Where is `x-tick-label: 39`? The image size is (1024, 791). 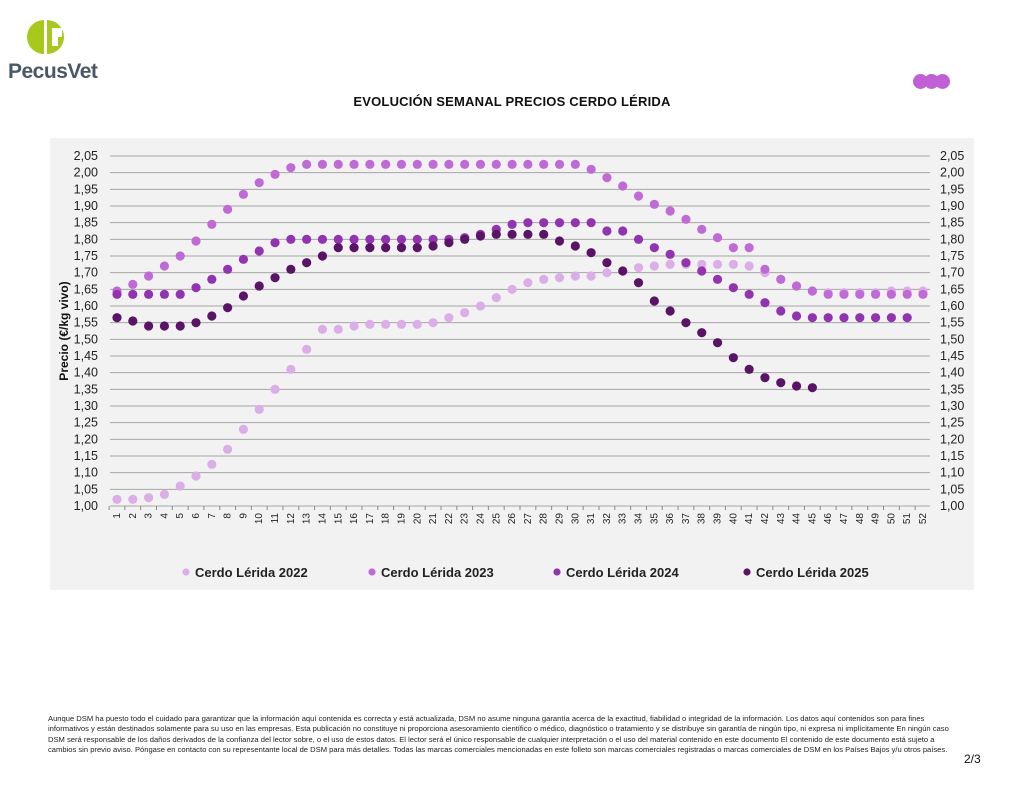
x-tick-label: 39 is located at coordinates (718, 519).